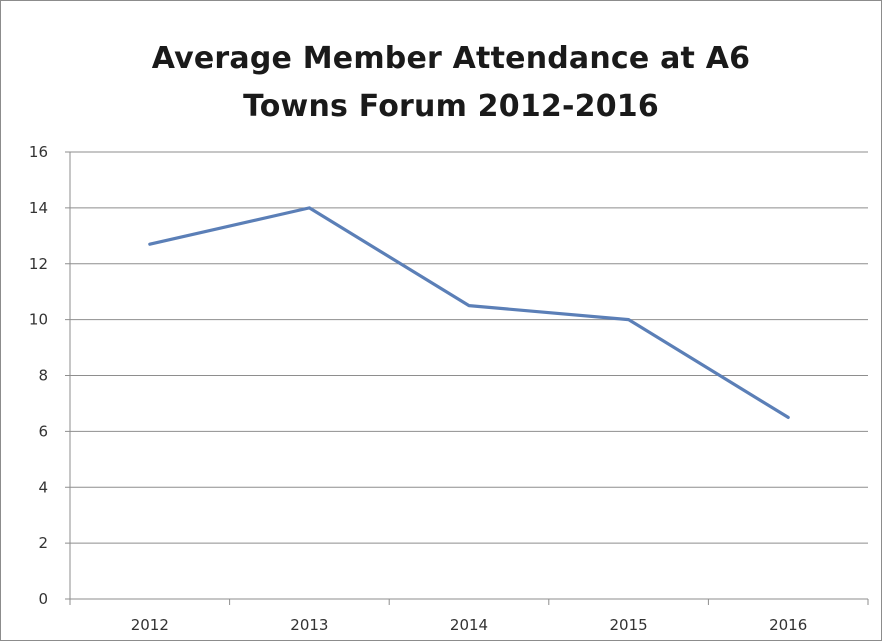 The image size is (882, 641). I want to click on y-tick-label: 4, so click(43, 487).